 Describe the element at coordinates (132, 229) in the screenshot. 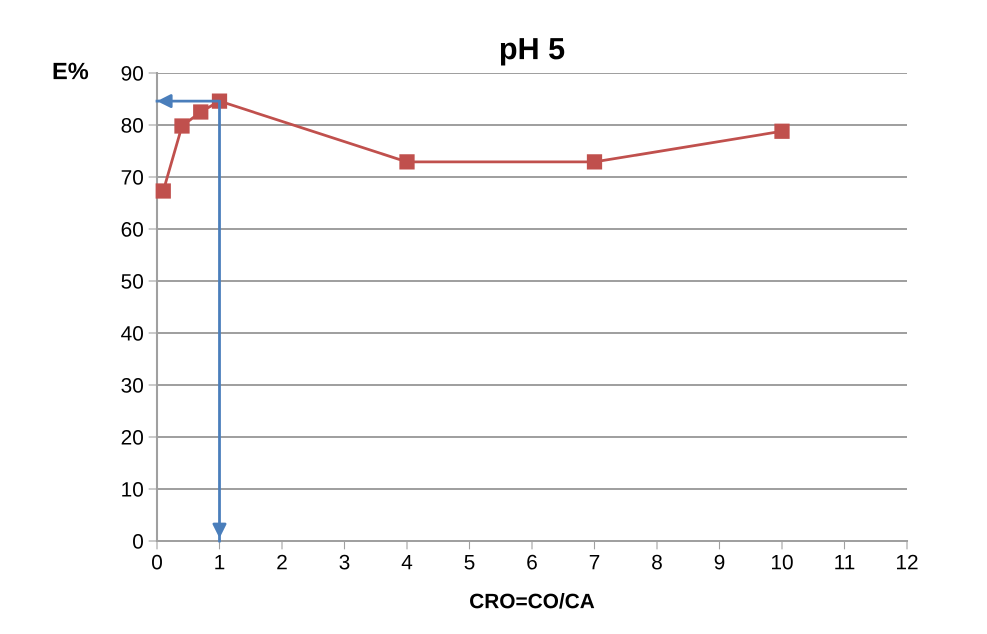

I see `y-tick-label: 60` at that location.